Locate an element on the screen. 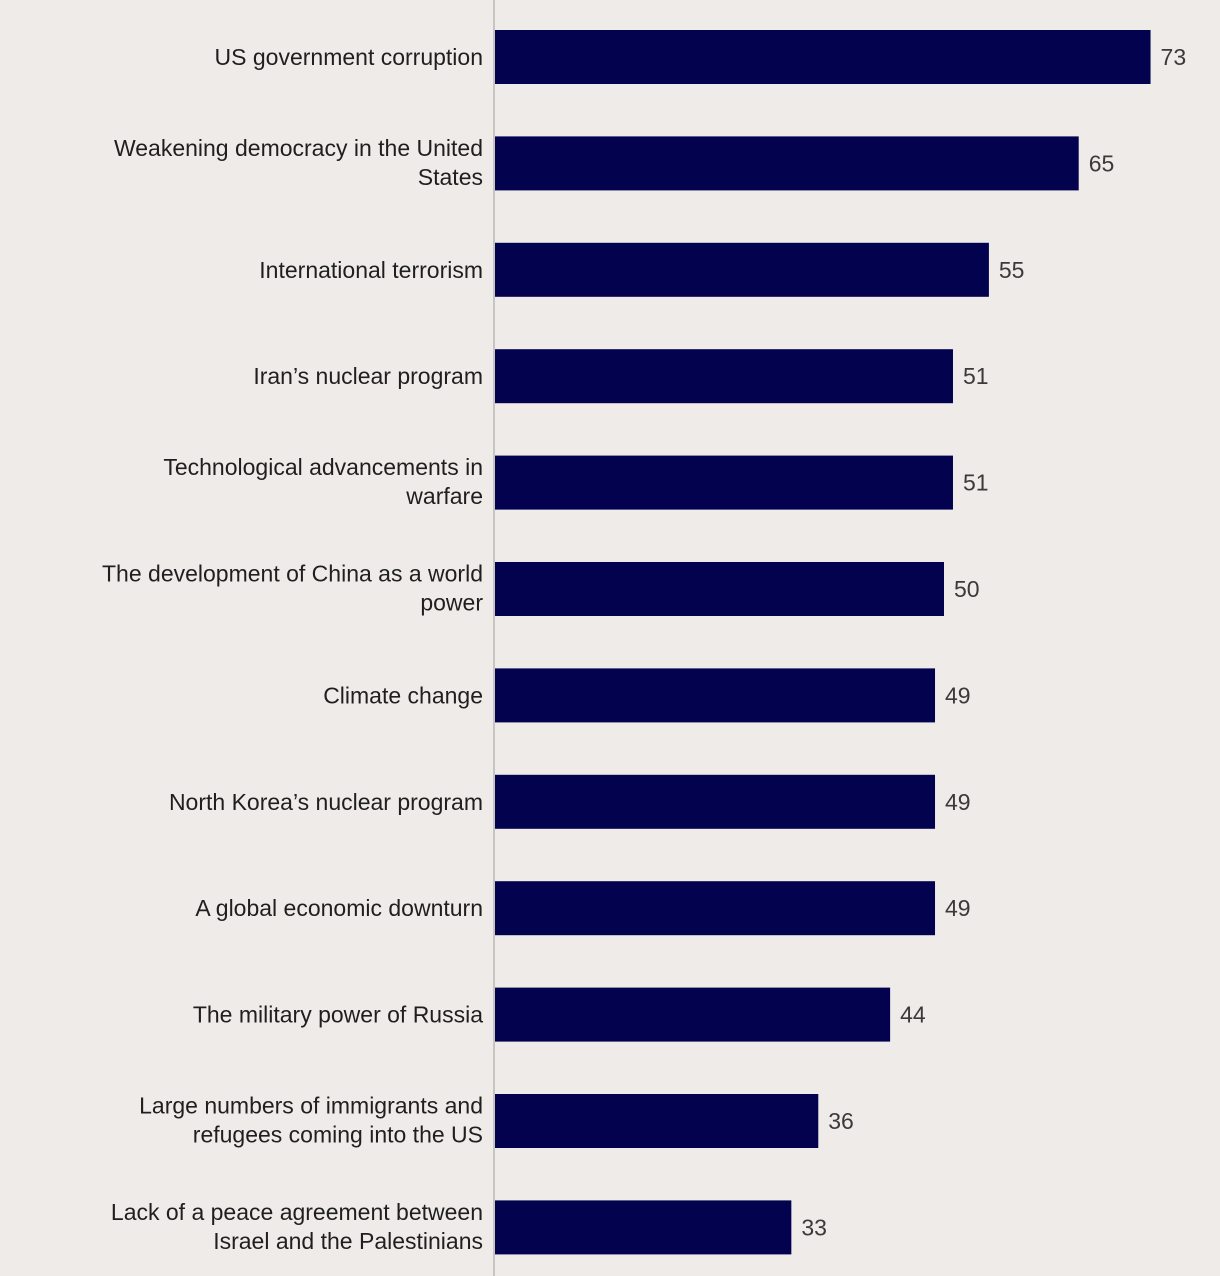  category-label-line: power is located at coordinates (451, 603).